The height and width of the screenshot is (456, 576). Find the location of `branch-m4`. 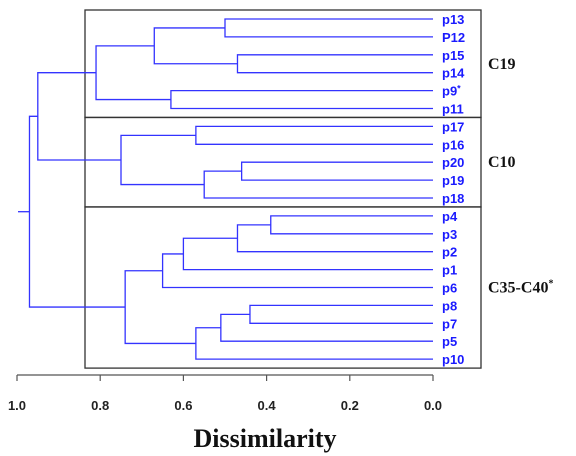

branch-m4 is located at coordinates (301, 99).